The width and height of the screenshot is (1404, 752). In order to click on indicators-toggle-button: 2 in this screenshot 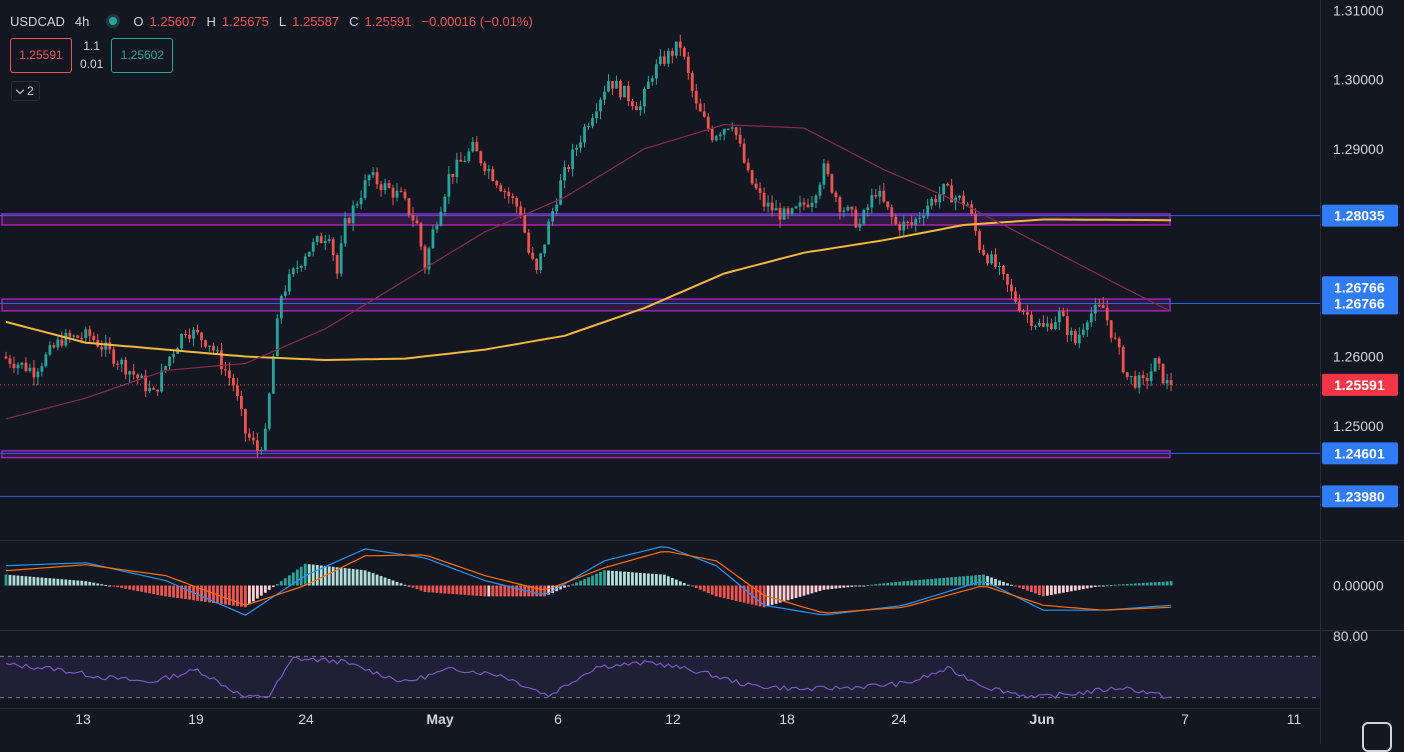, I will do `click(25, 91)`.